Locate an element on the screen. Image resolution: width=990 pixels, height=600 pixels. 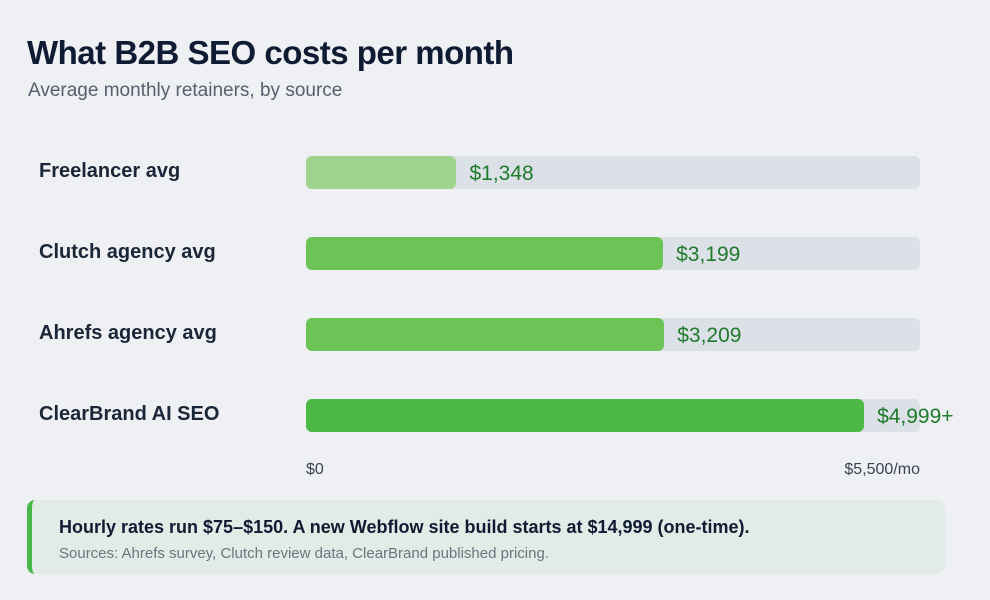
category-label: Clutch agency avg is located at coordinates (127, 252).